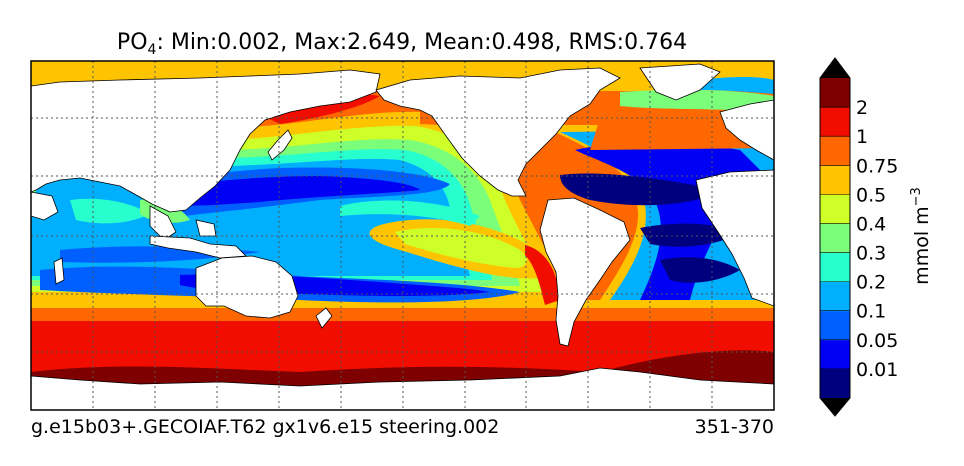  I want to click on land-north-america, so click(498, 132).